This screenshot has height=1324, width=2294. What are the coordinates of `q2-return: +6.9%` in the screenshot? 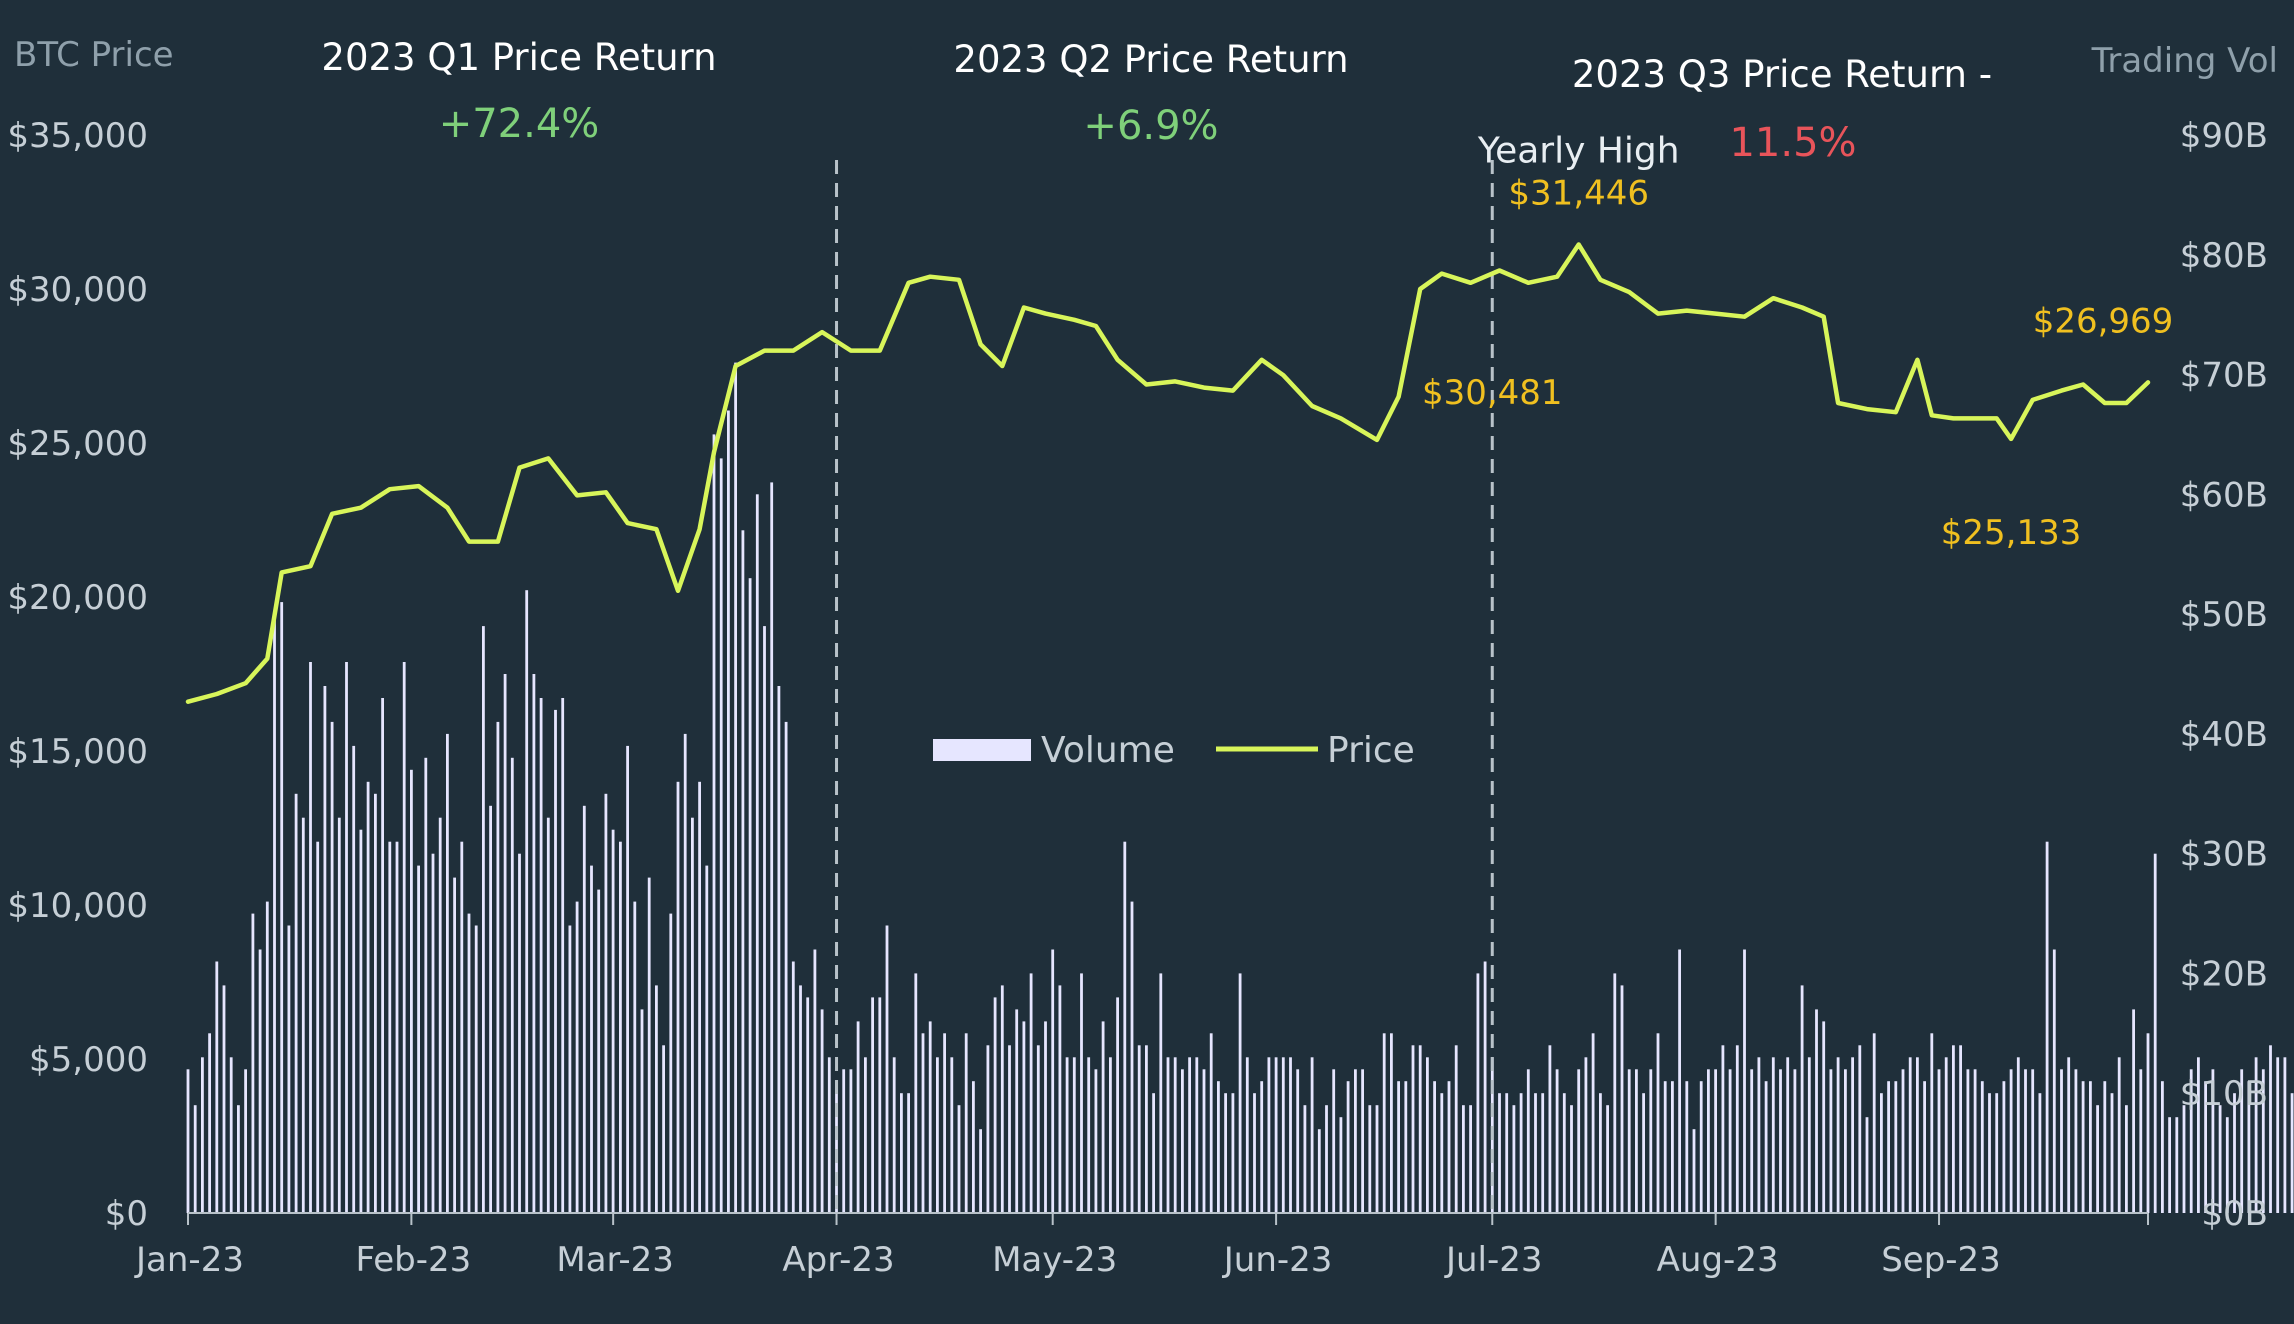 It's located at (1150, 126).